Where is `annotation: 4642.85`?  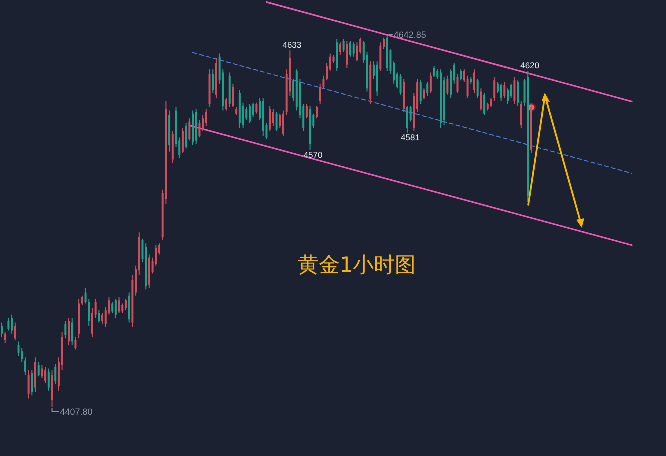
annotation: 4642.85 is located at coordinates (407, 35).